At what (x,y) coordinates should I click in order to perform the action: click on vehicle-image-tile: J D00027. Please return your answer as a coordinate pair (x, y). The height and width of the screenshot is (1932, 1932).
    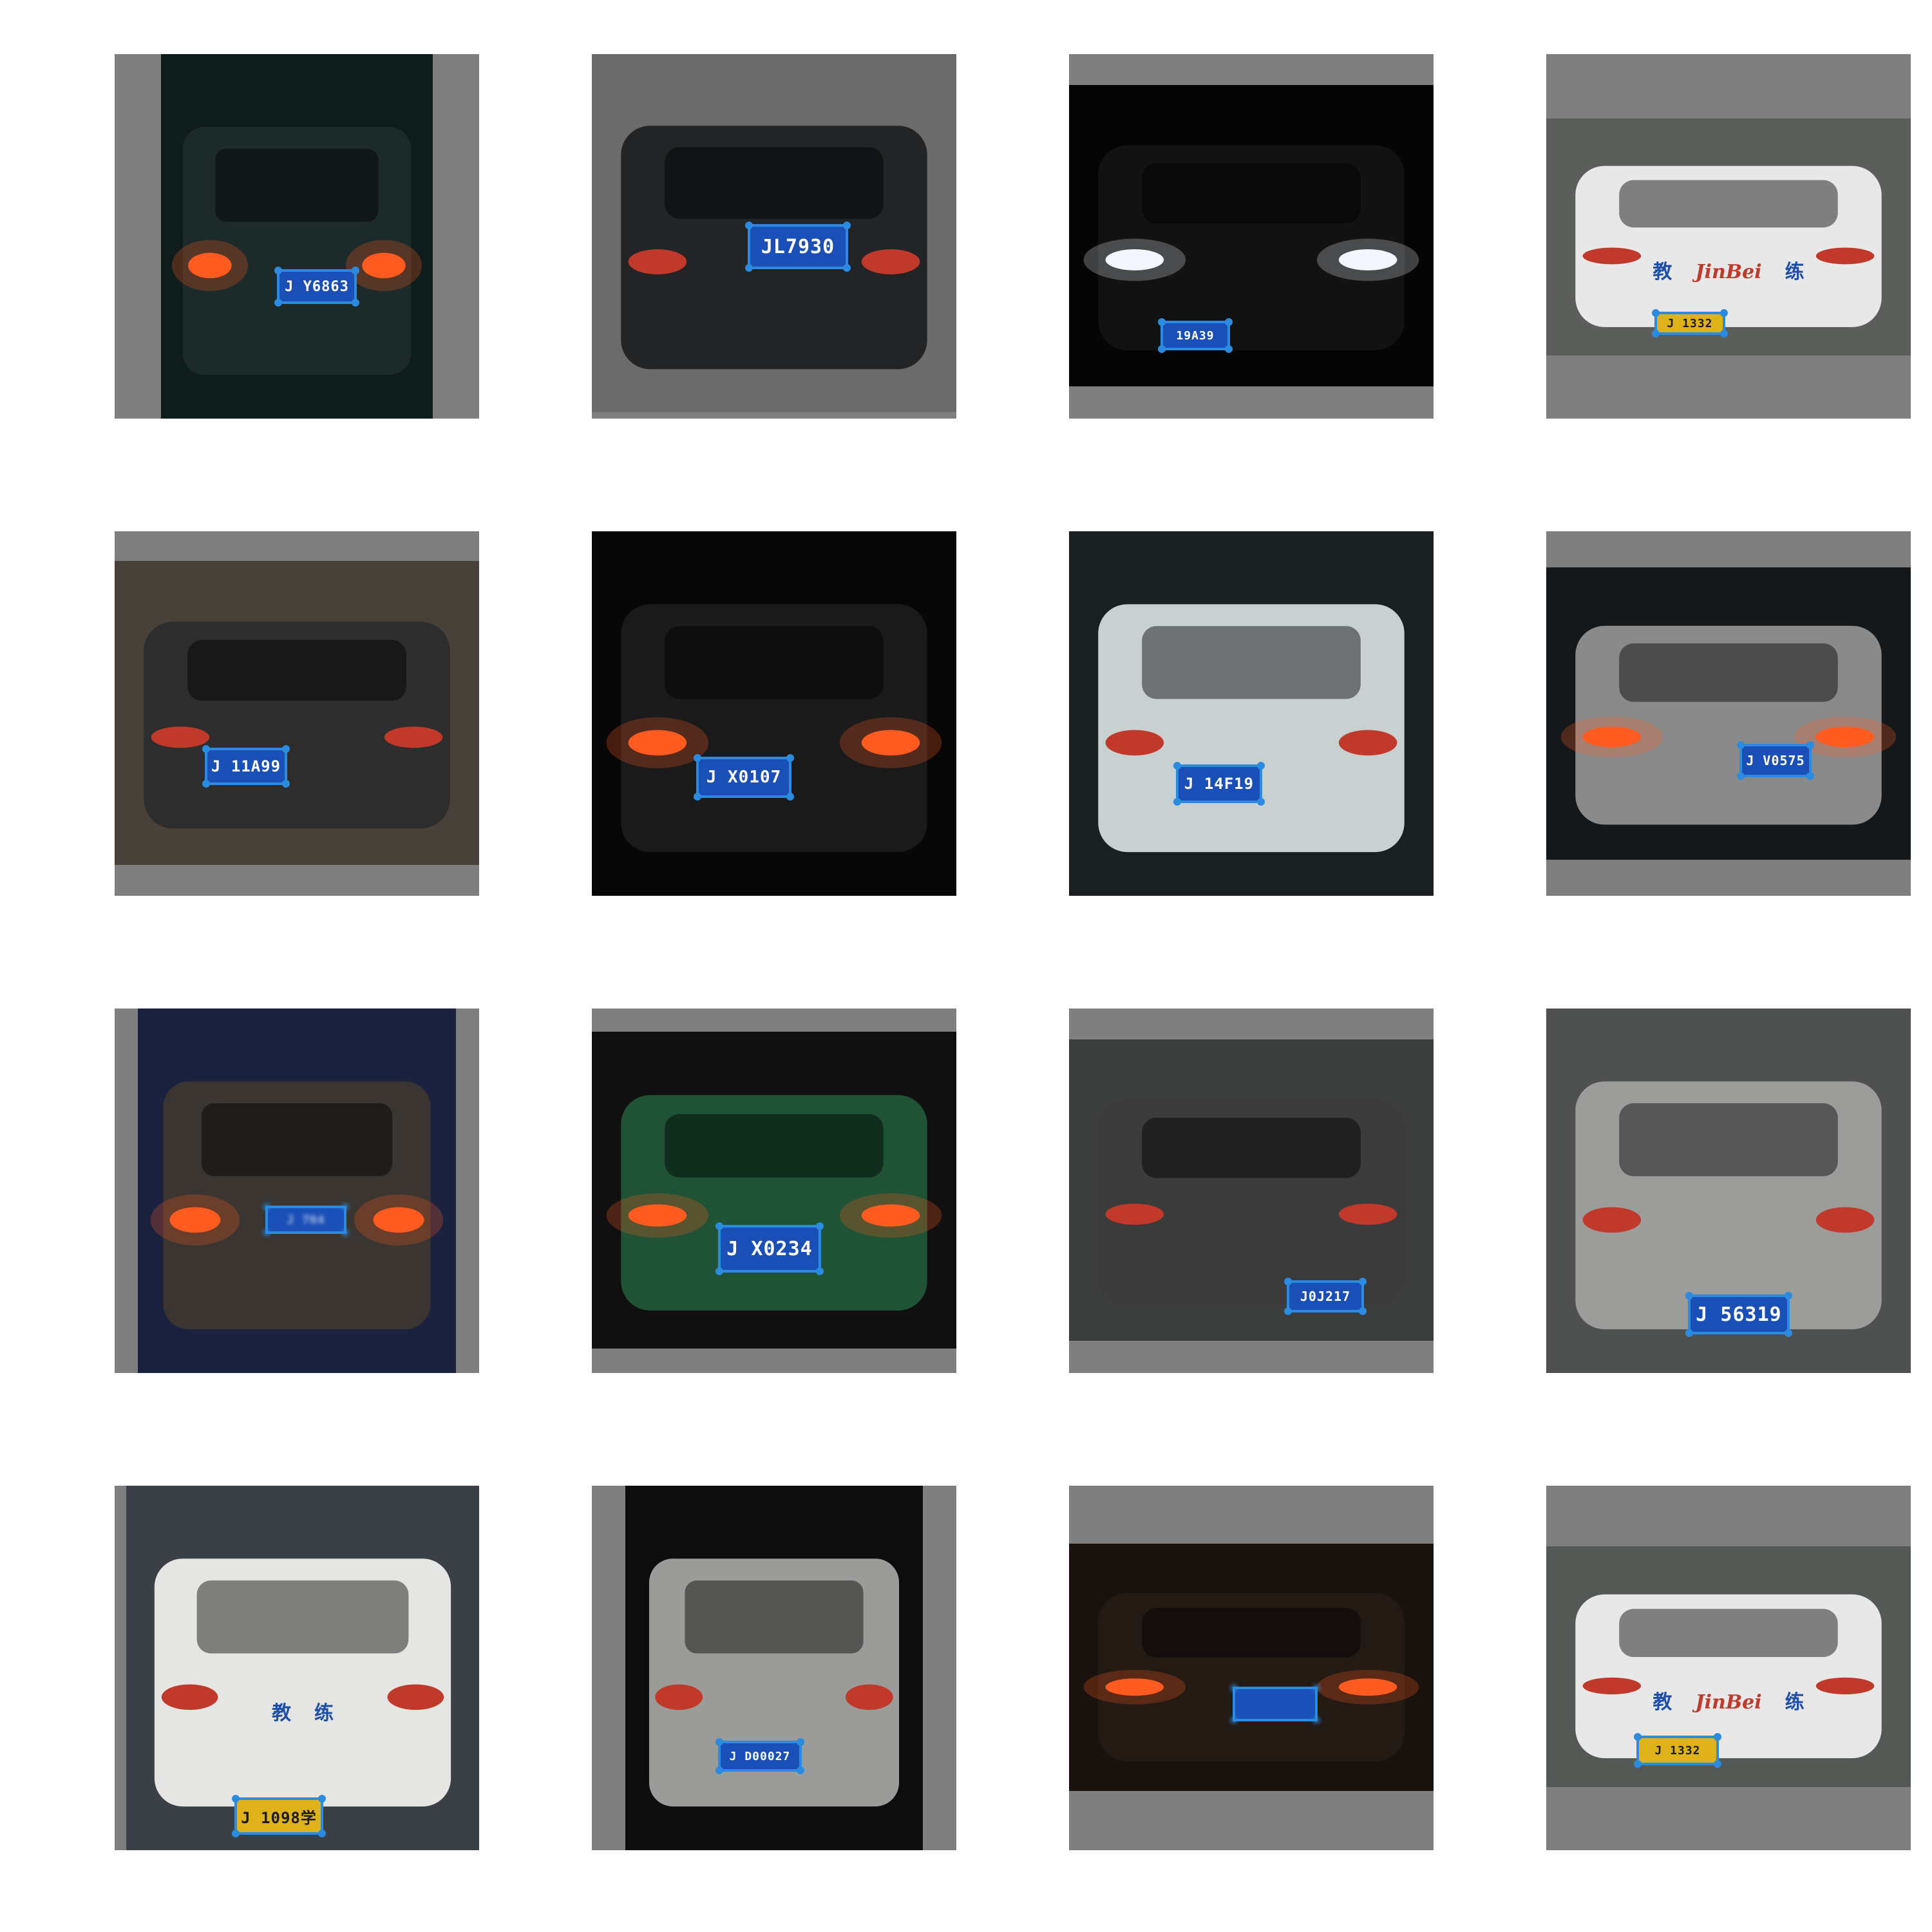
    Looking at the image, I should click on (774, 1668).